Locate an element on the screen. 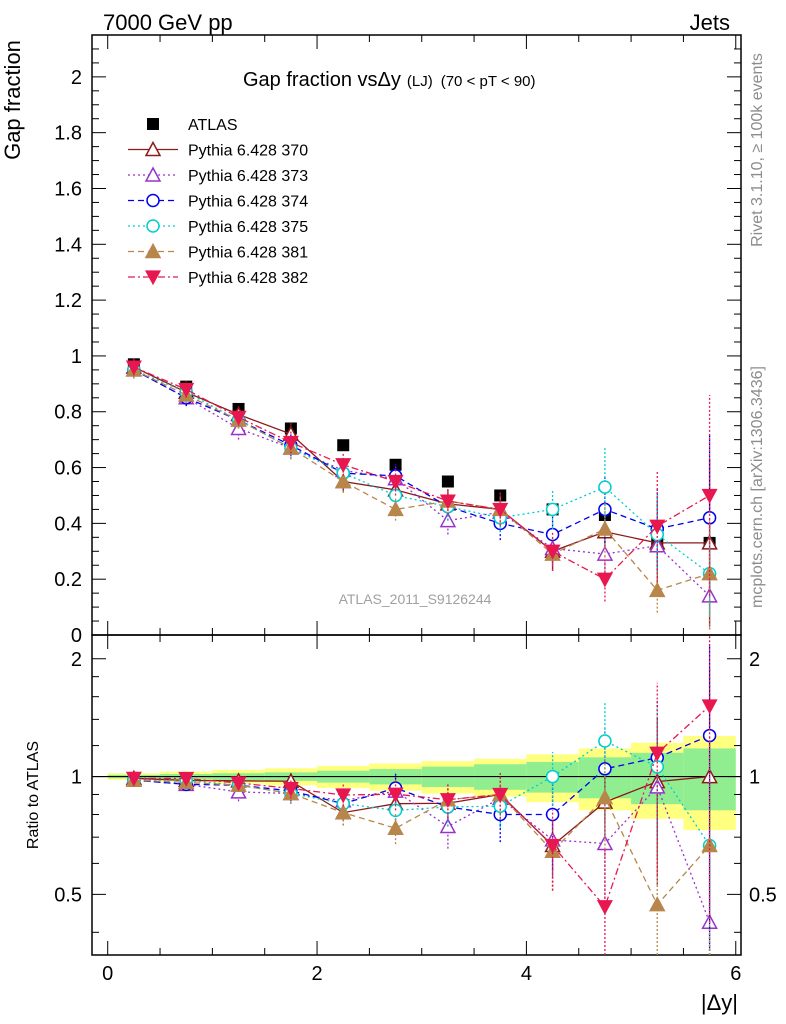  legend-label: Pythia 6.428 373 is located at coordinates (248, 176).